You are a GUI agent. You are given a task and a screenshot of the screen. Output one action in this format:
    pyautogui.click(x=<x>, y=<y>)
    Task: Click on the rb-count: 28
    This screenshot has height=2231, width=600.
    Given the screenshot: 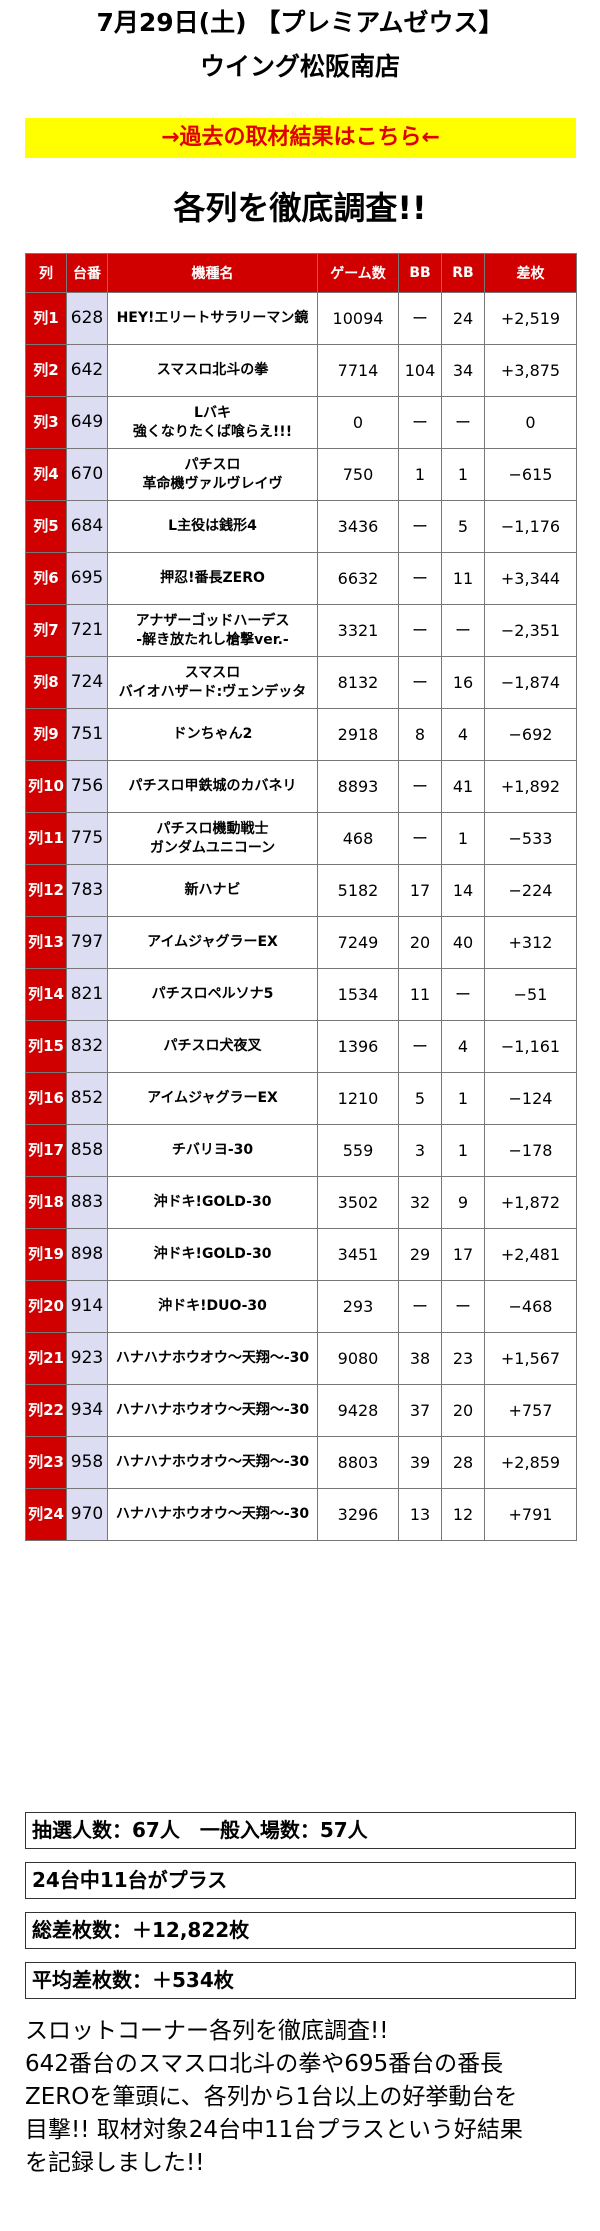 What is the action you would take?
    pyautogui.click(x=463, y=1462)
    